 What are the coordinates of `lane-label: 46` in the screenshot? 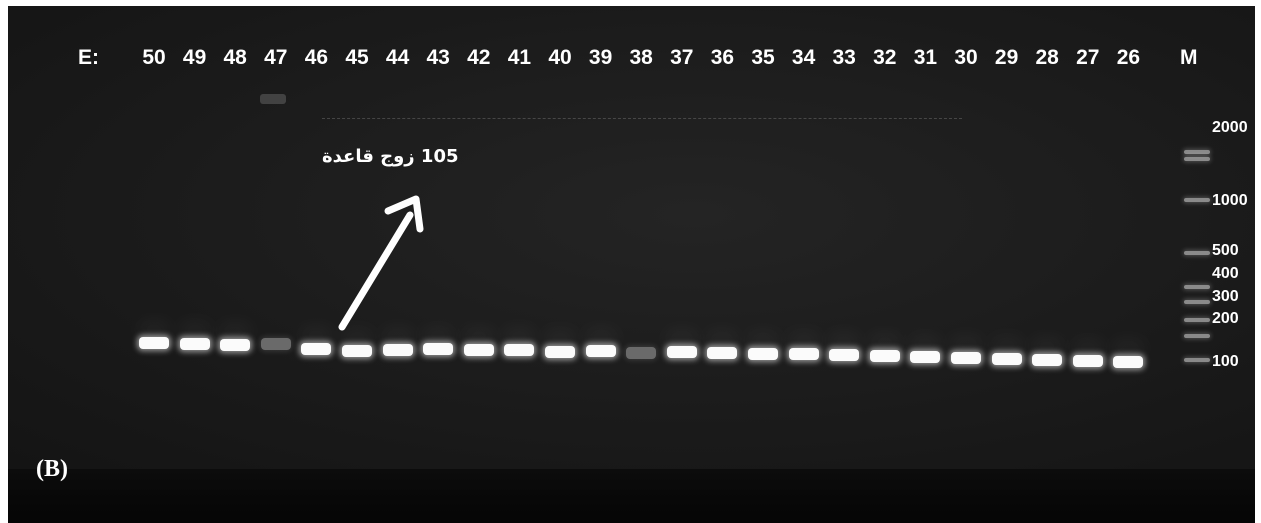 It's located at (316, 57).